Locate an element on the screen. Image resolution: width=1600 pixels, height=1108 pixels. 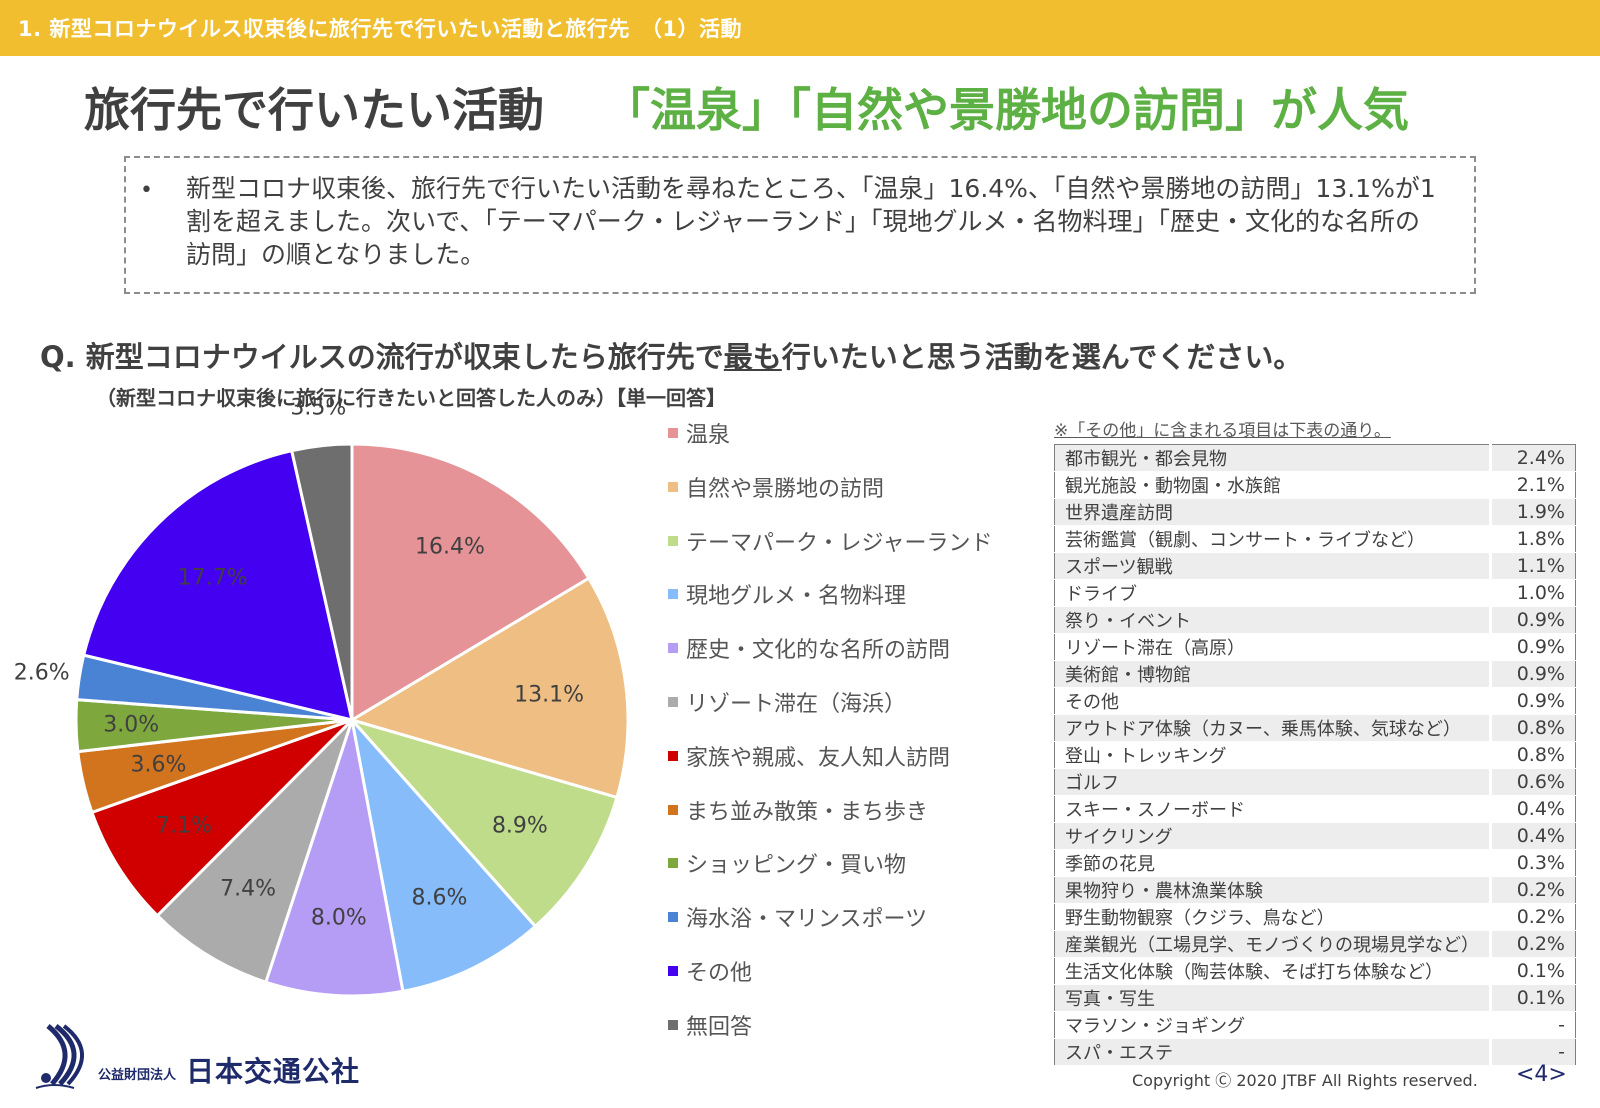
pie-data-label: 17.7% is located at coordinates (212, 578).